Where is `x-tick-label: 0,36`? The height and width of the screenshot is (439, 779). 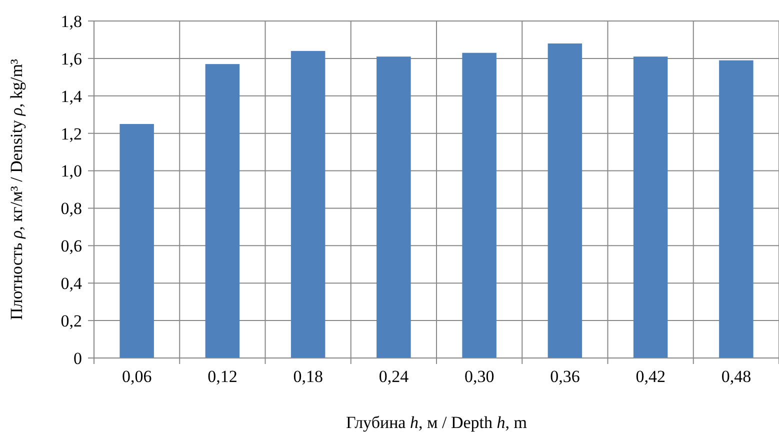
x-tick-label: 0,36 is located at coordinates (565, 376).